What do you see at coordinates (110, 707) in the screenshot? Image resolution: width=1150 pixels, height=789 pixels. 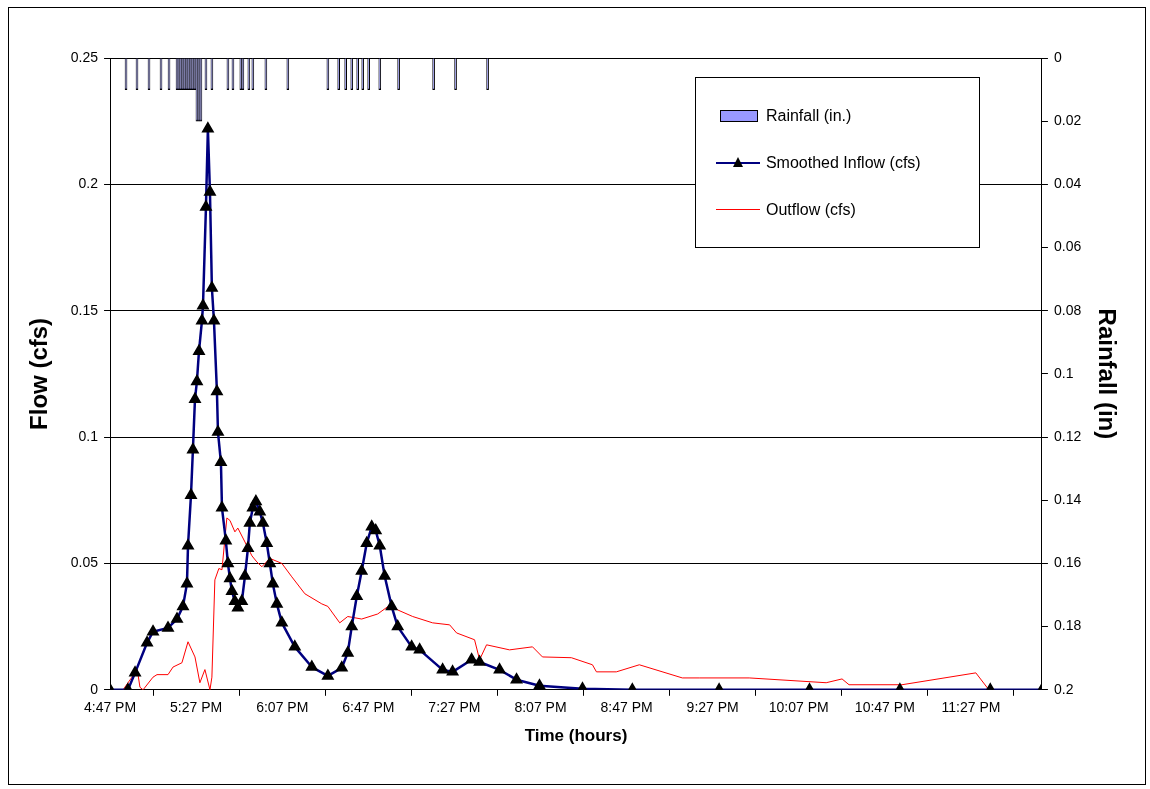 I see `x-tick-label: 4:47 PM` at bounding box center [110, 707].